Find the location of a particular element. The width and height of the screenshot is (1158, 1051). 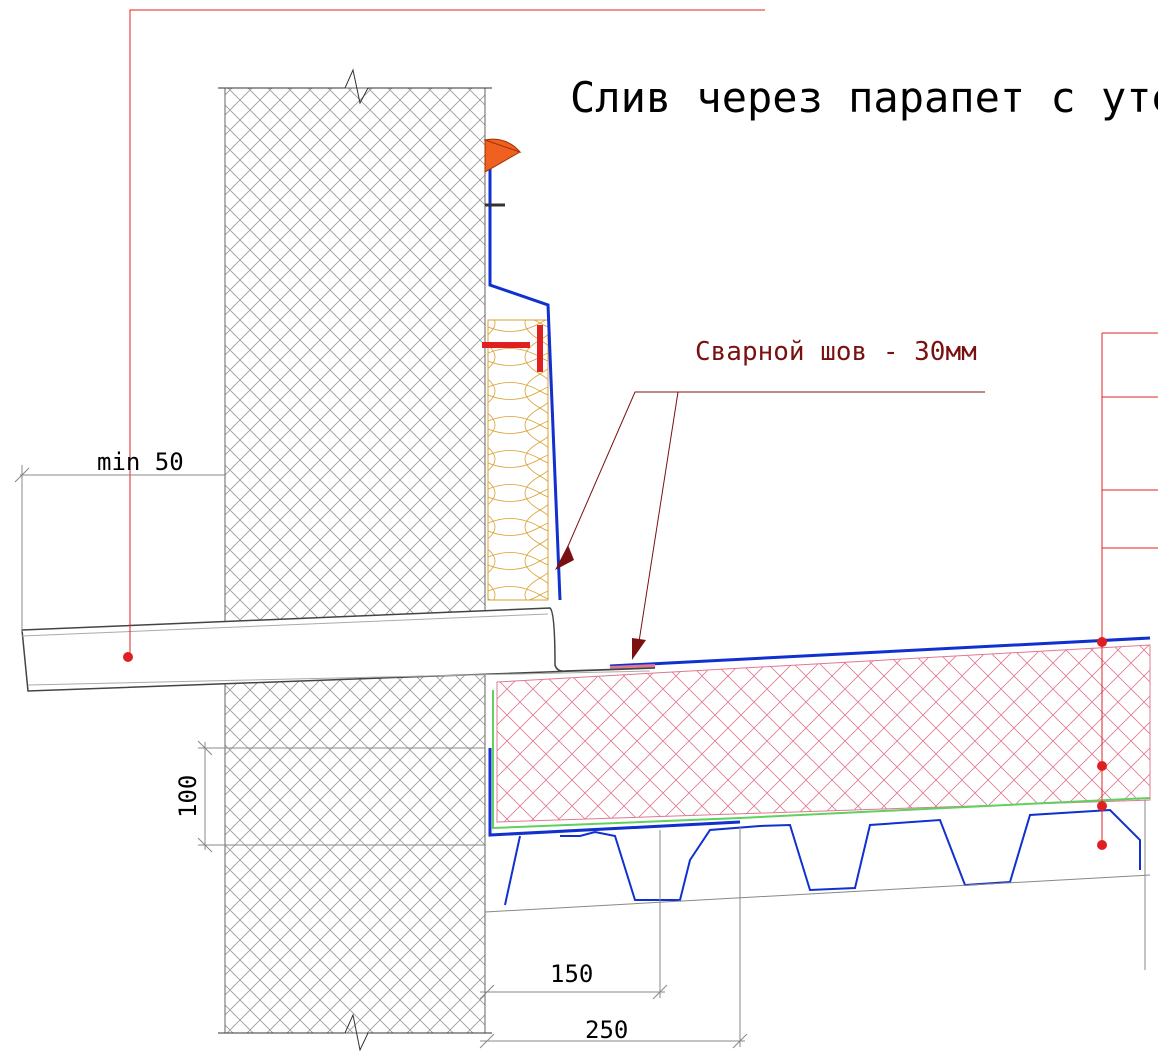

dimension-label: 100 is located at coordinates (188, 796).